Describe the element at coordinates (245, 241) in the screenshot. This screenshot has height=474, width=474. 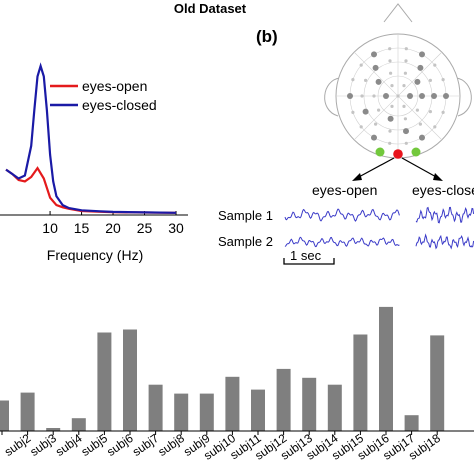
I see `sample-2-label: Sample 2` at that location.